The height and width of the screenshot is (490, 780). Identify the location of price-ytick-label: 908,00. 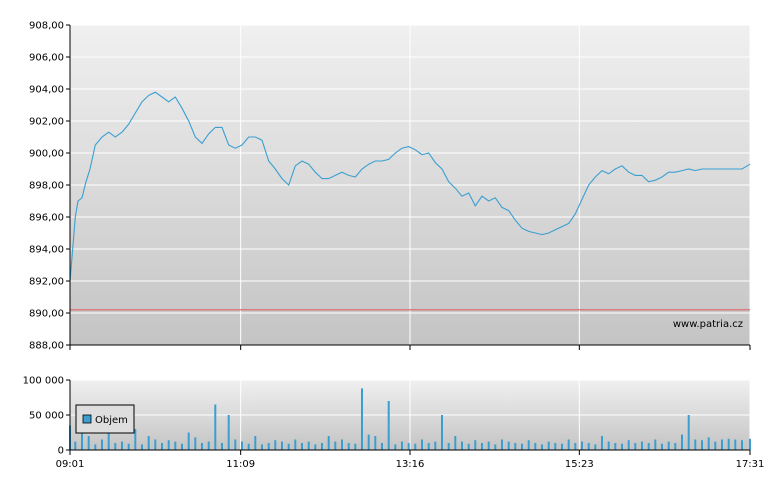
(46, 26).